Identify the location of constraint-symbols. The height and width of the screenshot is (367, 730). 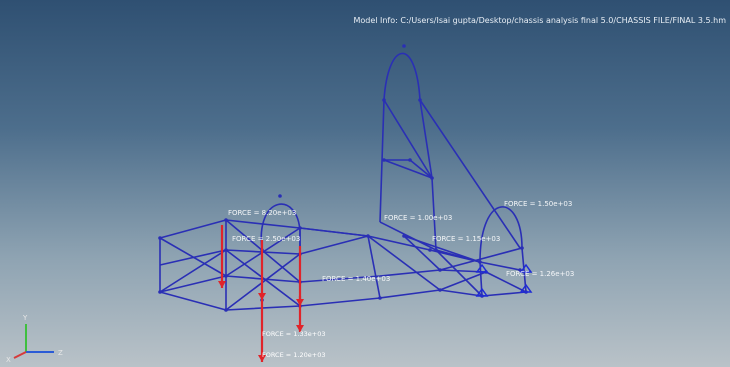
(504, 280).